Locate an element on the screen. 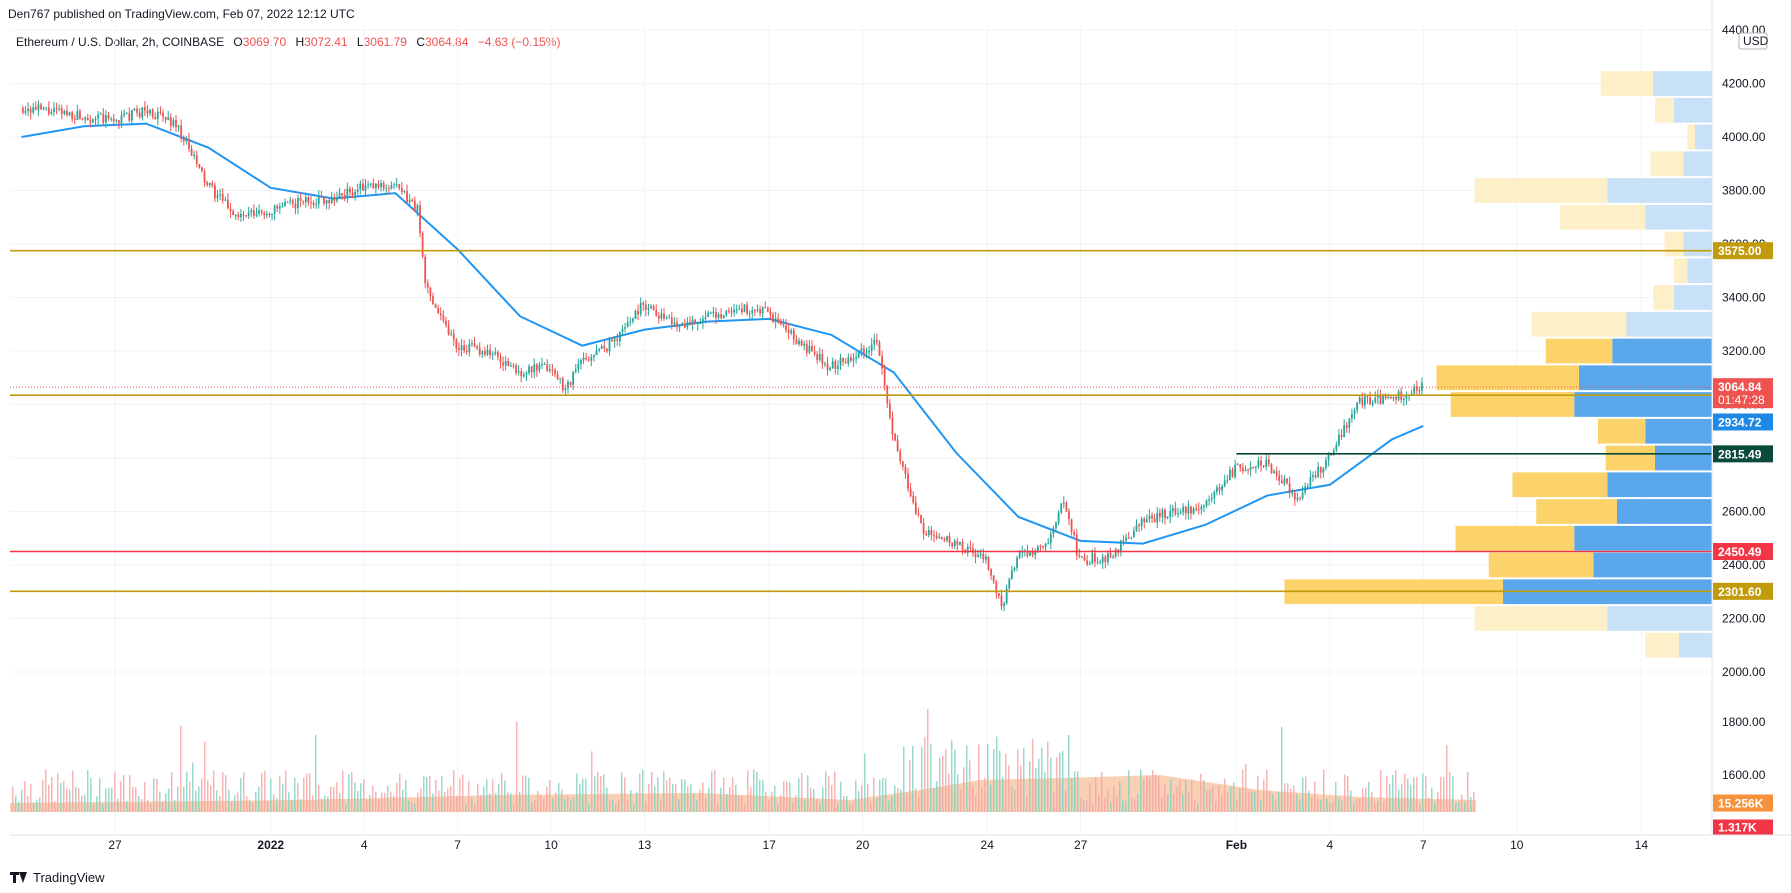  close-label: C is located at coordinates (420, 42).